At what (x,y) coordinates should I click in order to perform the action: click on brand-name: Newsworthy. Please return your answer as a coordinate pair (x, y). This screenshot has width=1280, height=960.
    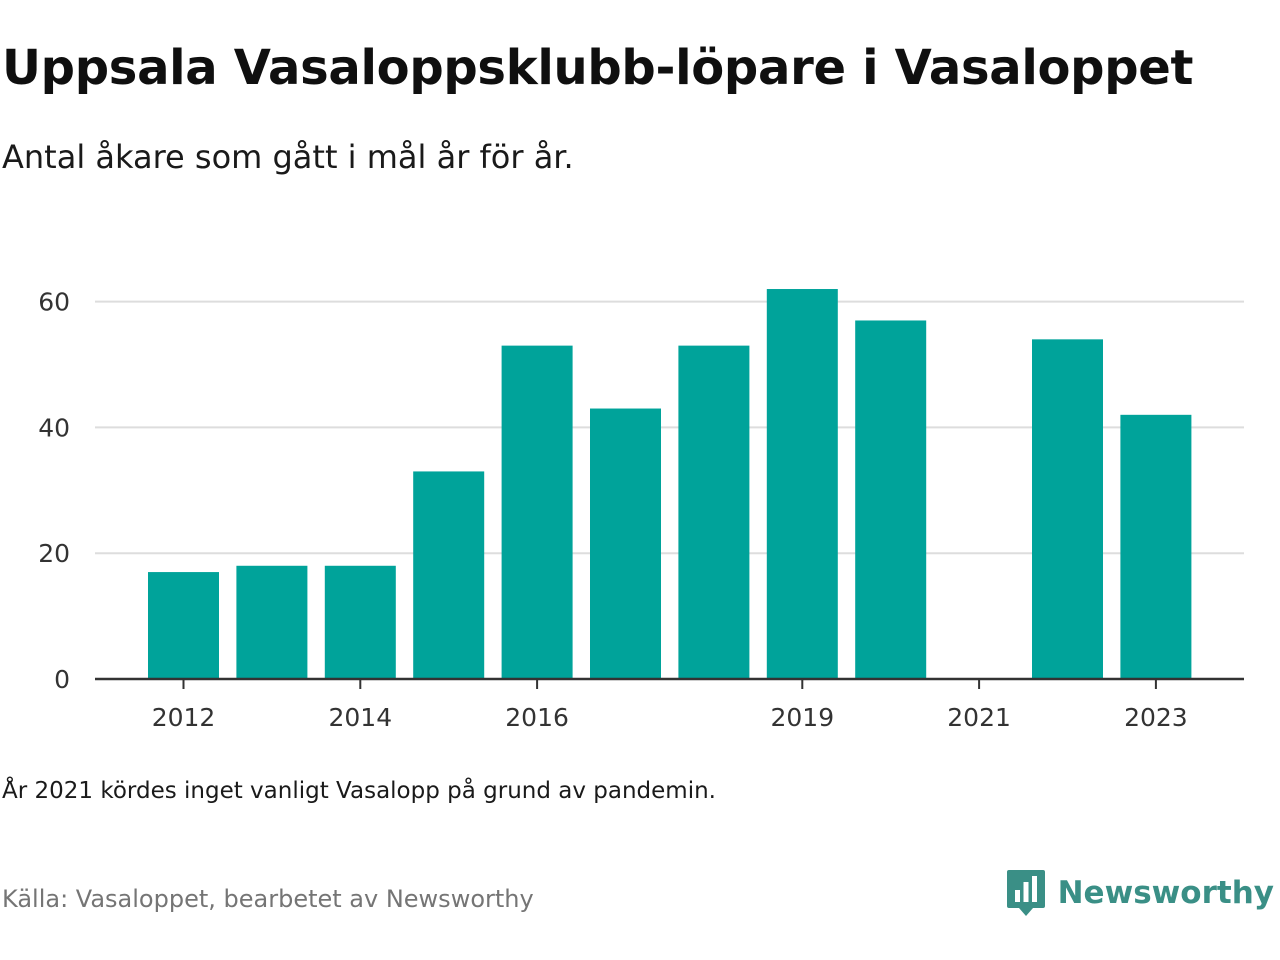
    Looking at the image, I should click on (1165, 893).